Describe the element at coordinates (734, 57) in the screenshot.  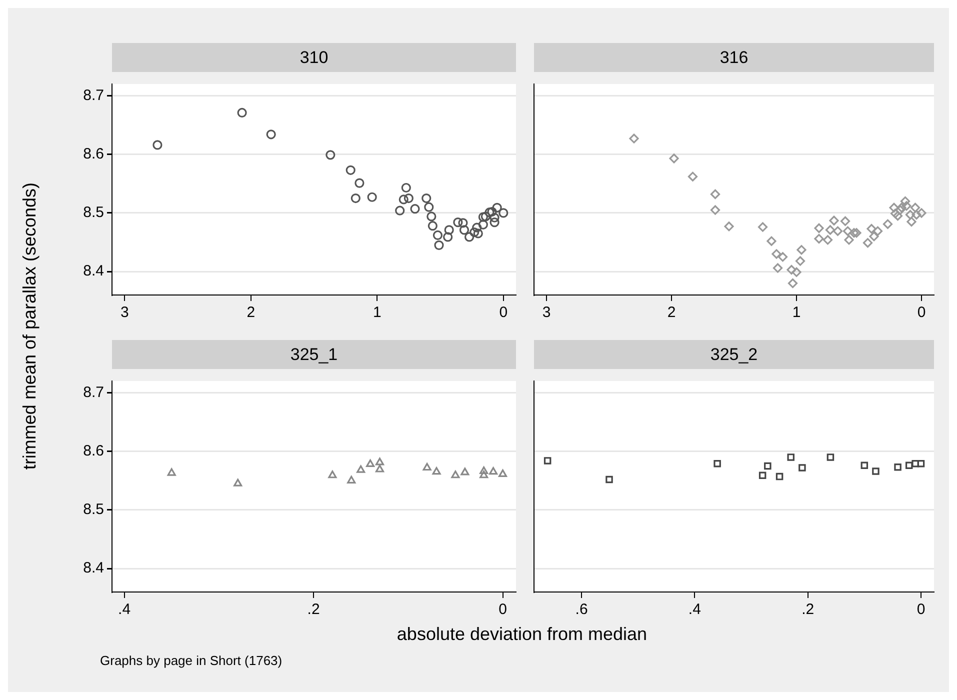
I see `chart-title: 316` at that location.